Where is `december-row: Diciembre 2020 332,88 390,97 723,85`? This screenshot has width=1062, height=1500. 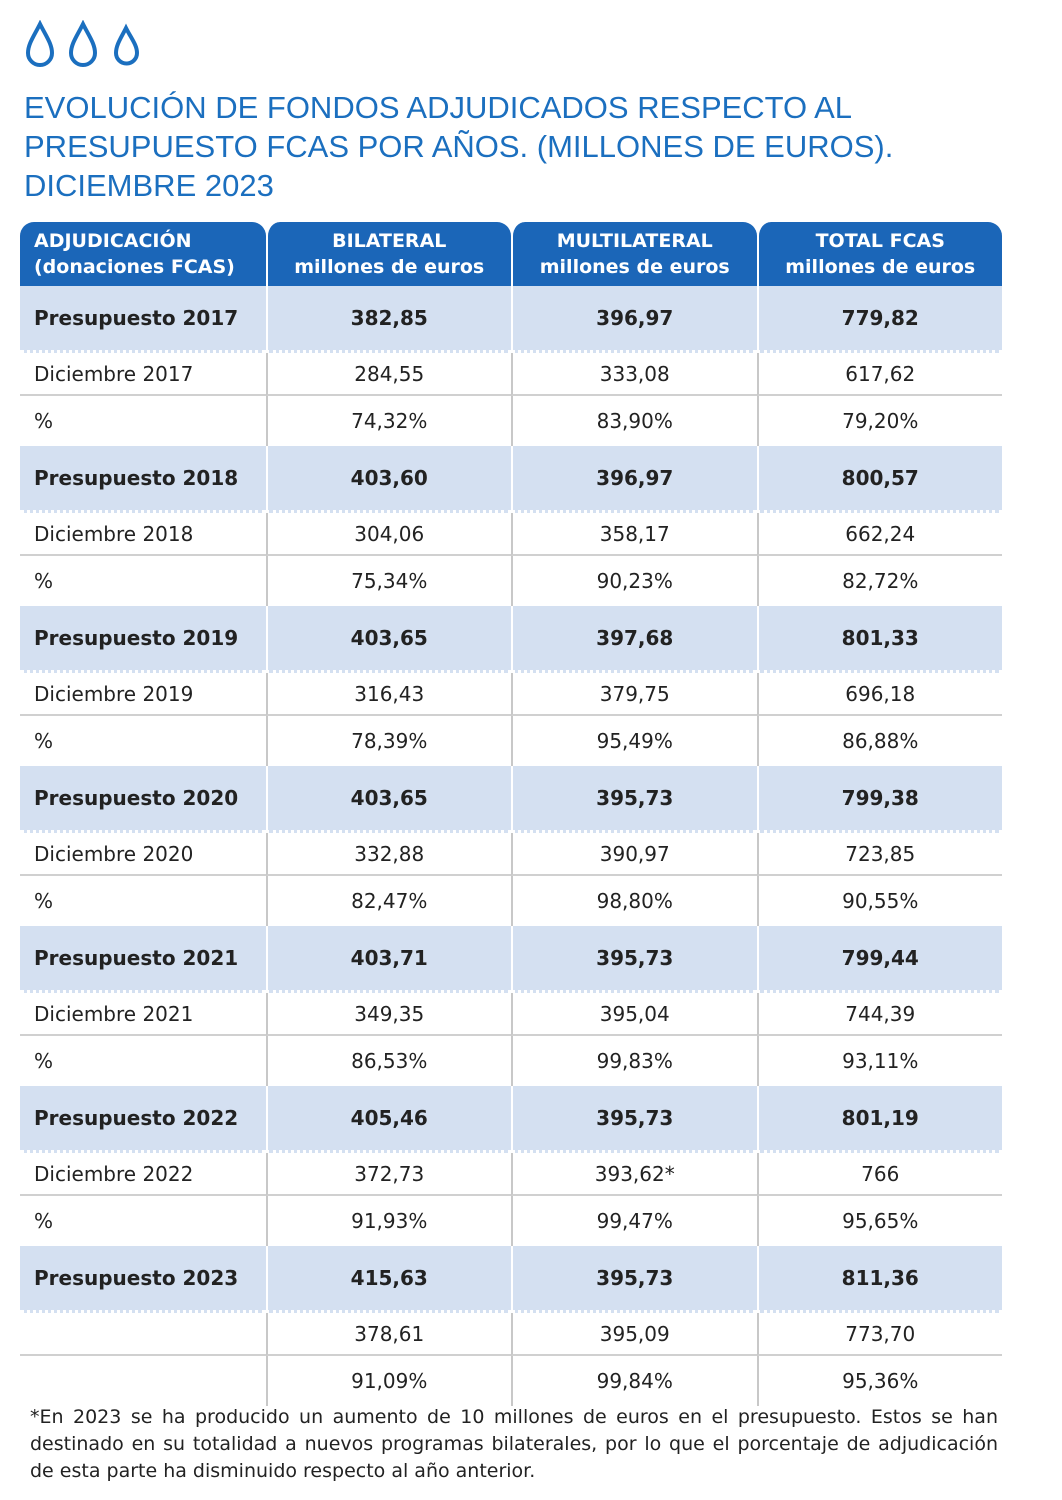 december-row: Diciembre 2020 332,88 390,97 723,85 is located at coordinates (511, 854).